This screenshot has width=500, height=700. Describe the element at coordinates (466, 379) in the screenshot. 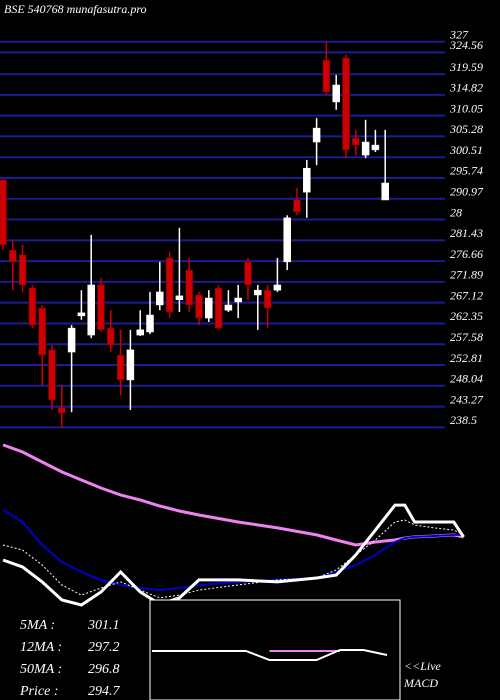

I see `y-tick-label: 248.04` at that location.